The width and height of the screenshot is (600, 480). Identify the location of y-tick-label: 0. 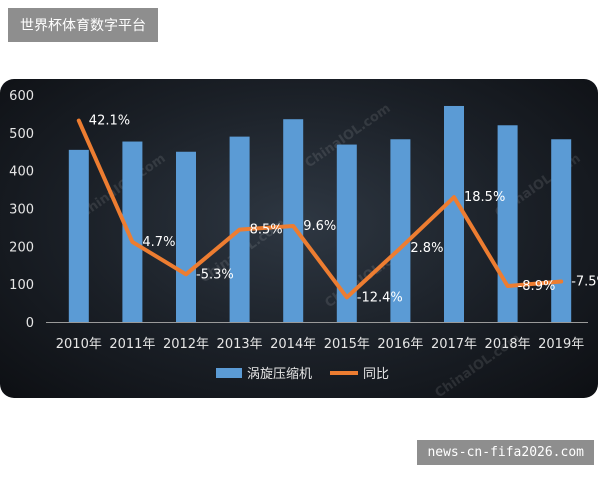
(30, 323).